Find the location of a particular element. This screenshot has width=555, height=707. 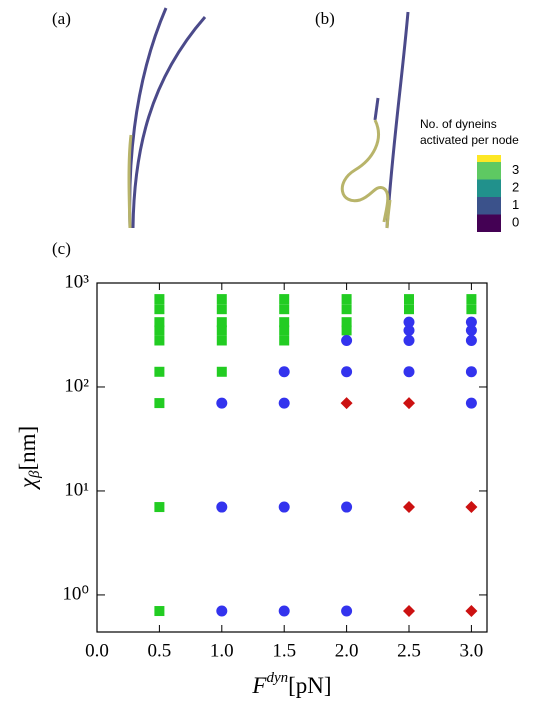

filaments-b is located at coordinates (375, 120).